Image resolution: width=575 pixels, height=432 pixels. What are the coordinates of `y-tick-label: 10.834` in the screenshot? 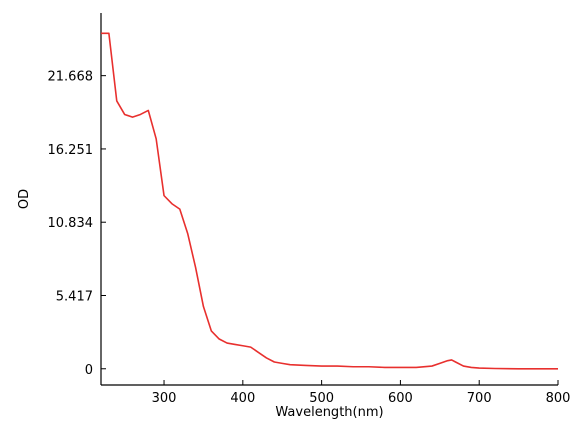 It's located at (71, 223).